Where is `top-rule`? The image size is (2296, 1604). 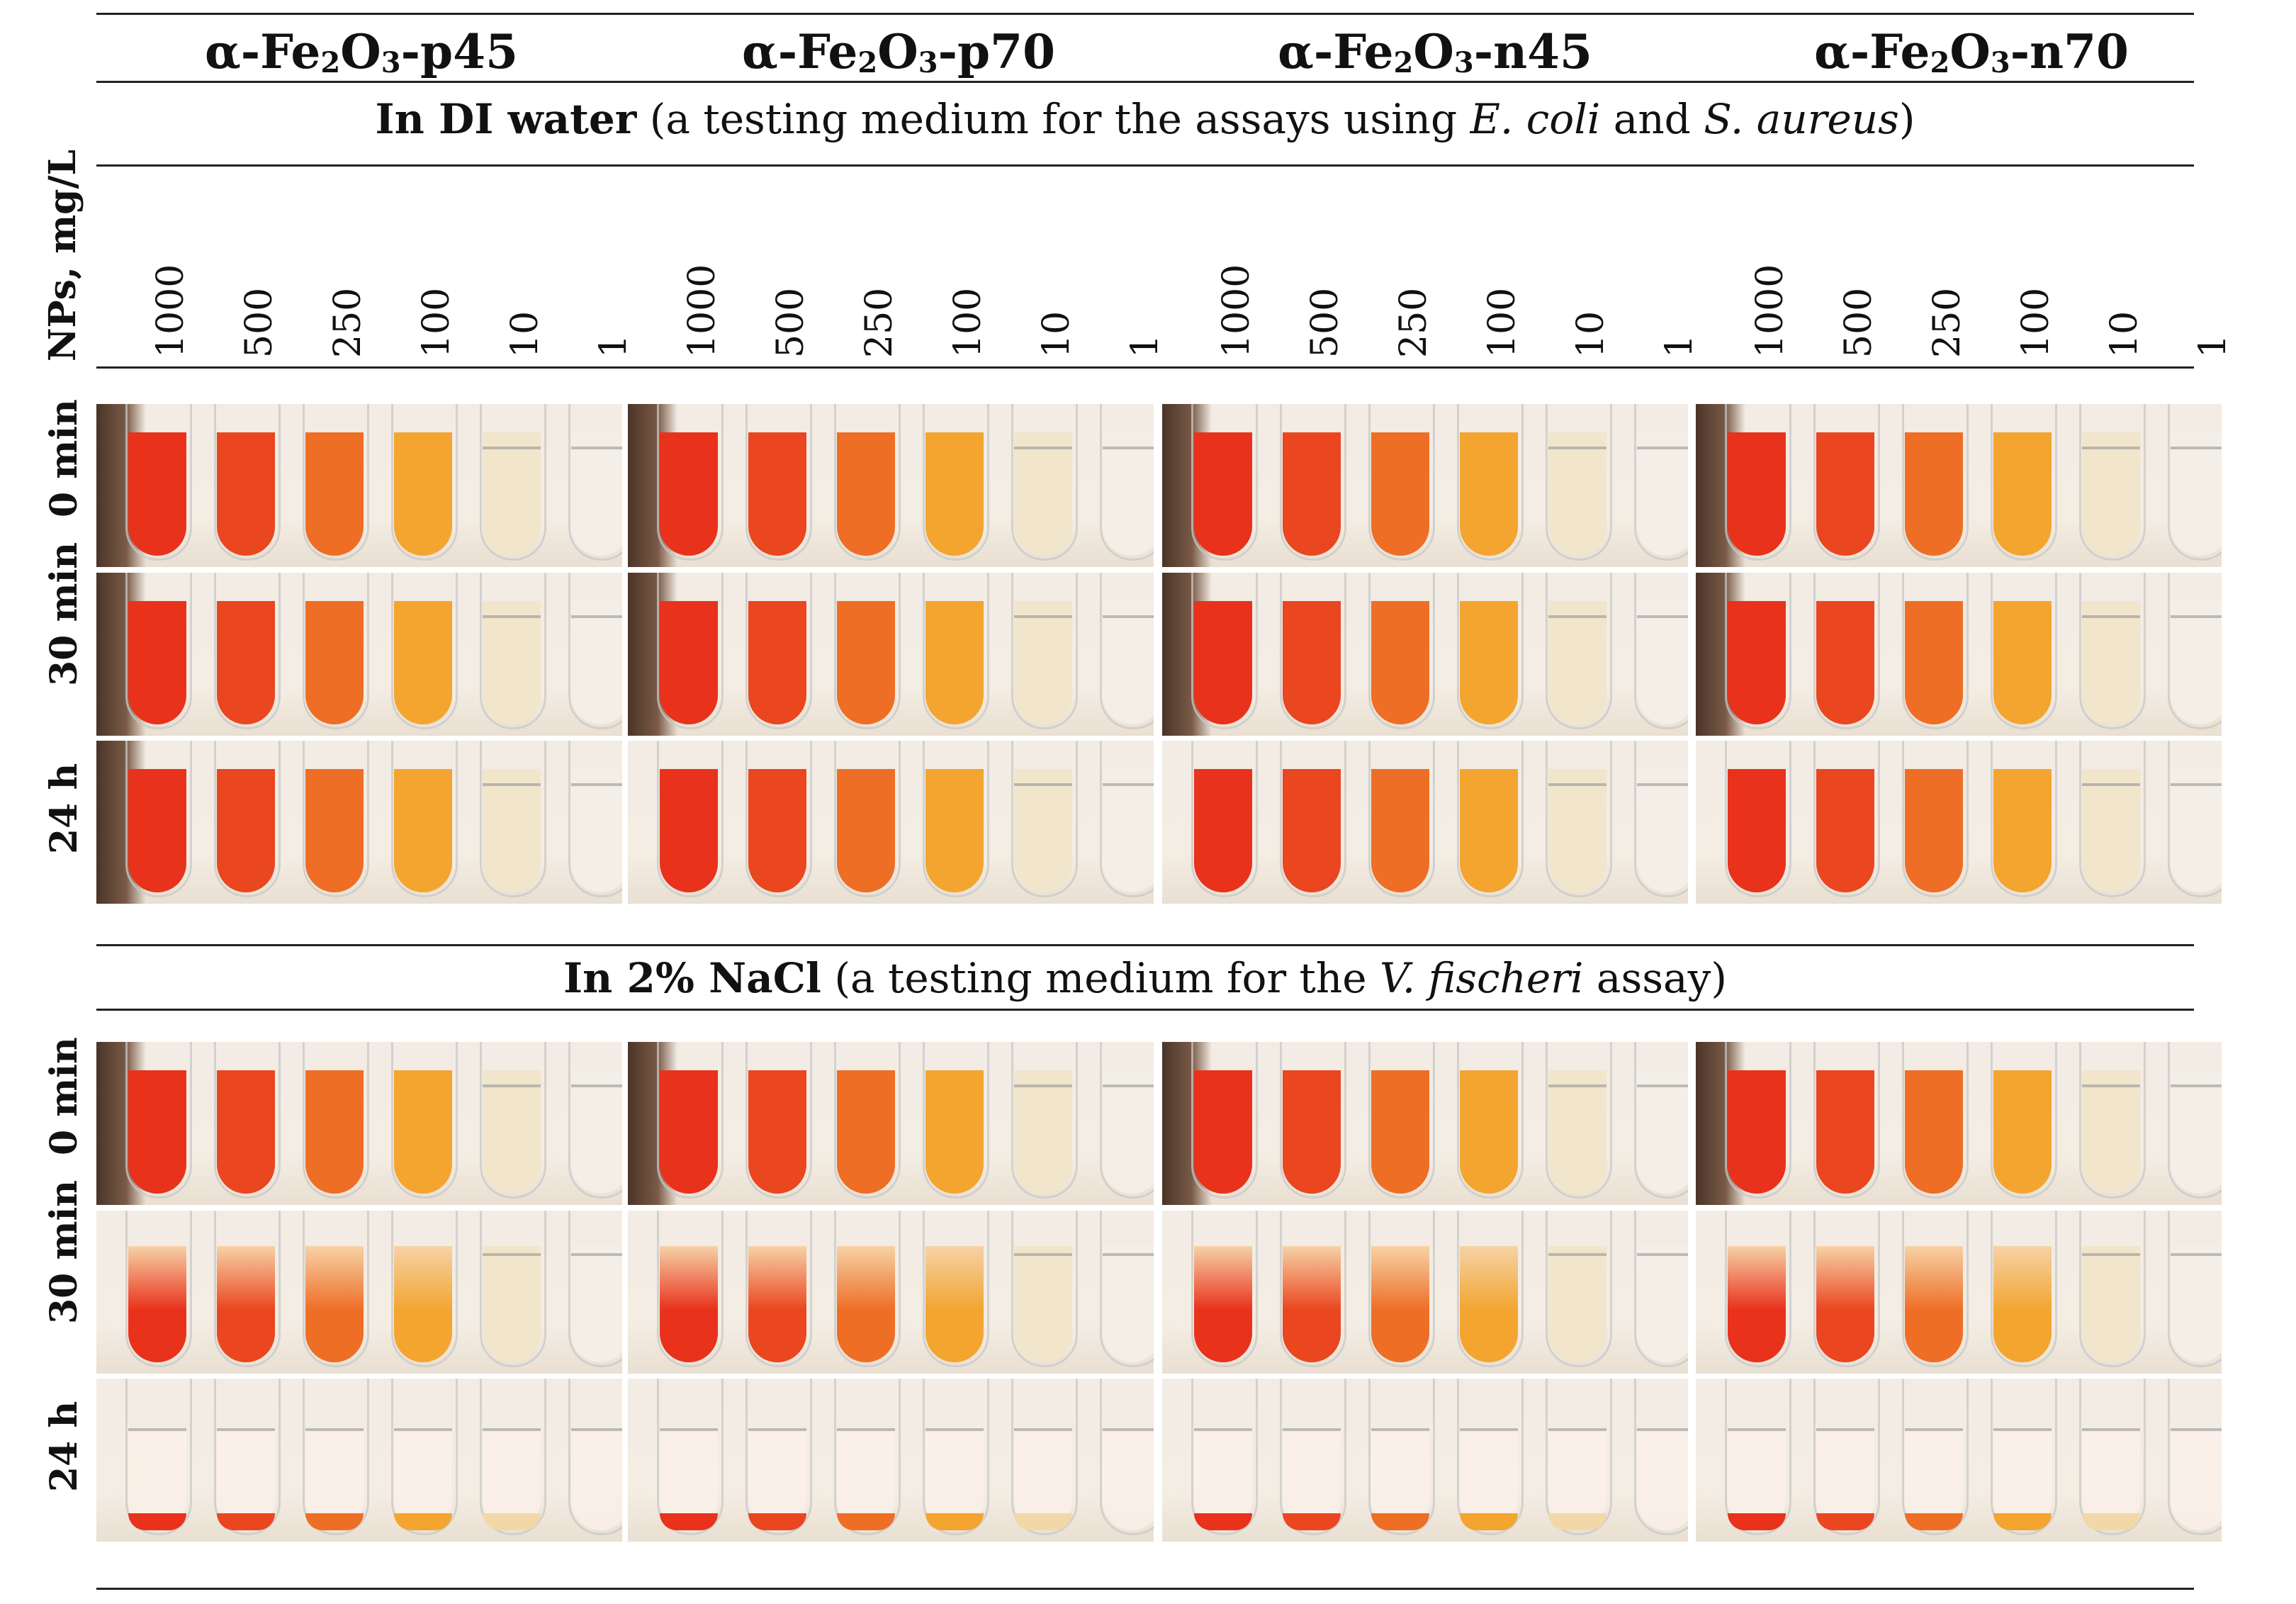
top-rule is located at coordinates (1145, 14).